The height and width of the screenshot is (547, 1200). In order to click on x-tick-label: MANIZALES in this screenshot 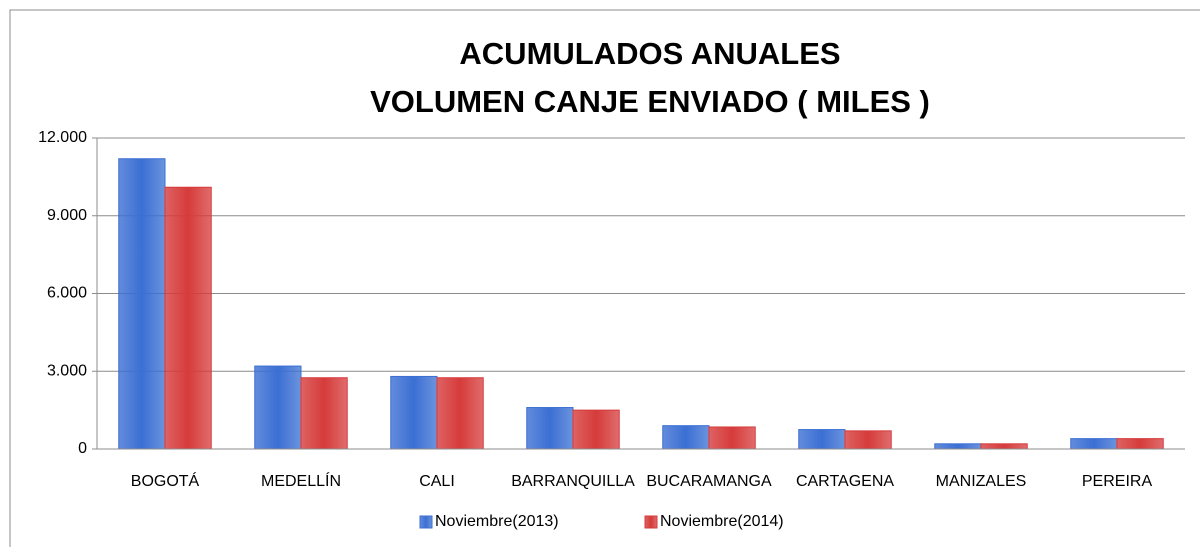, I will do `click(981, 481)`.